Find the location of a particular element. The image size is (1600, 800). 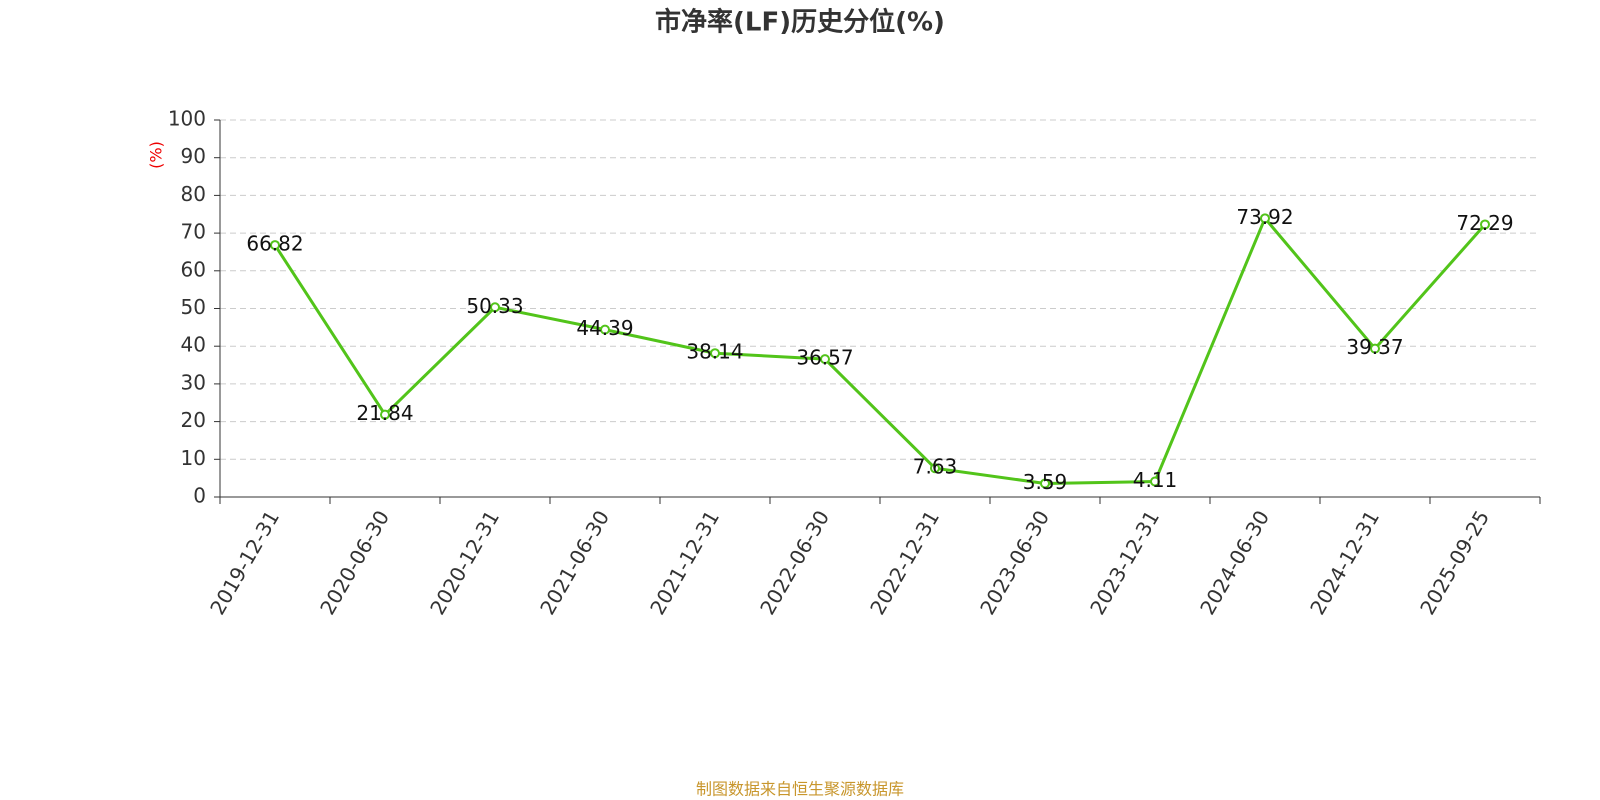

data-label: 66.82 is located at coordinates (274, 244).